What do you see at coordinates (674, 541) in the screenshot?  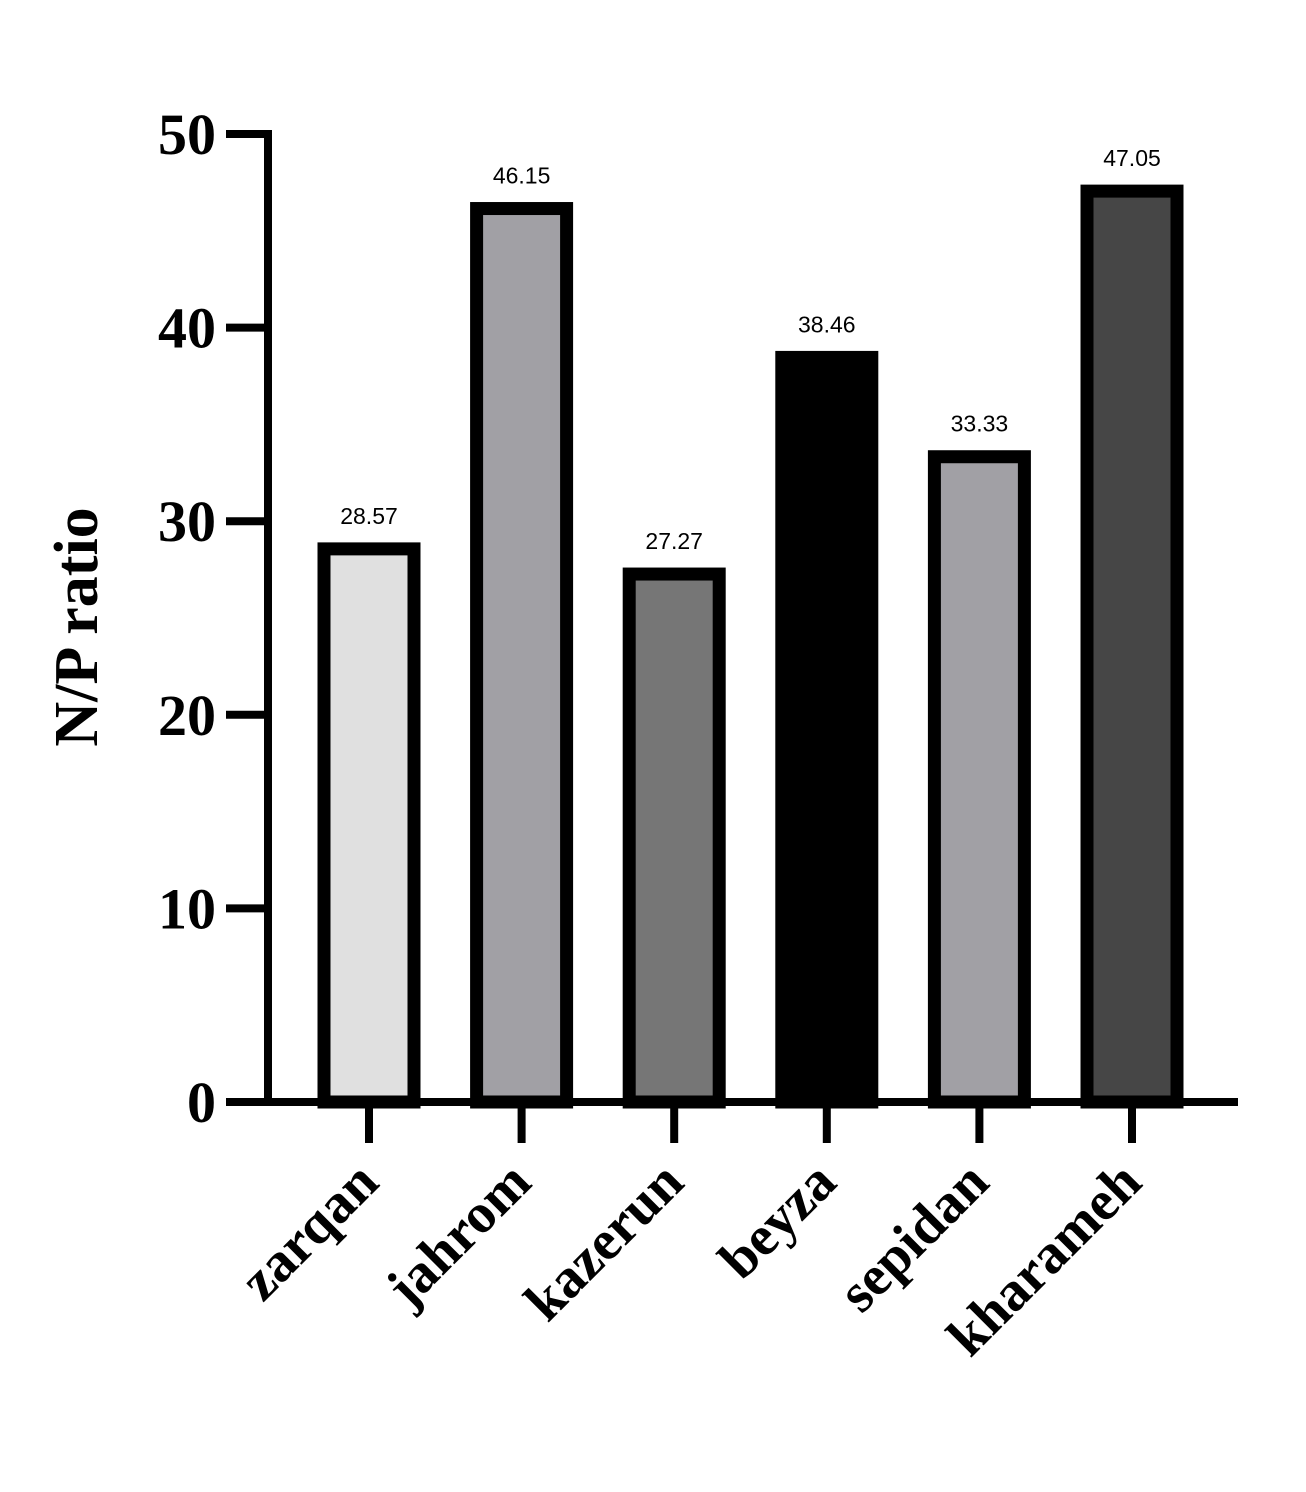 I see `data-label-kazerun: 27.27` at bounding box center [674, 541].